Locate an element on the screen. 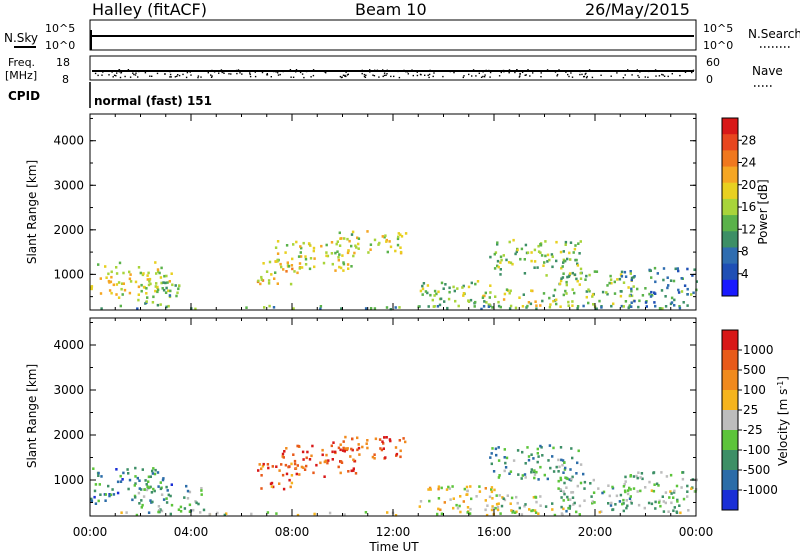 This screenshot has width=800, height=554. power-colorbar-tick-label: 20 is located at coordinates (748, 185).